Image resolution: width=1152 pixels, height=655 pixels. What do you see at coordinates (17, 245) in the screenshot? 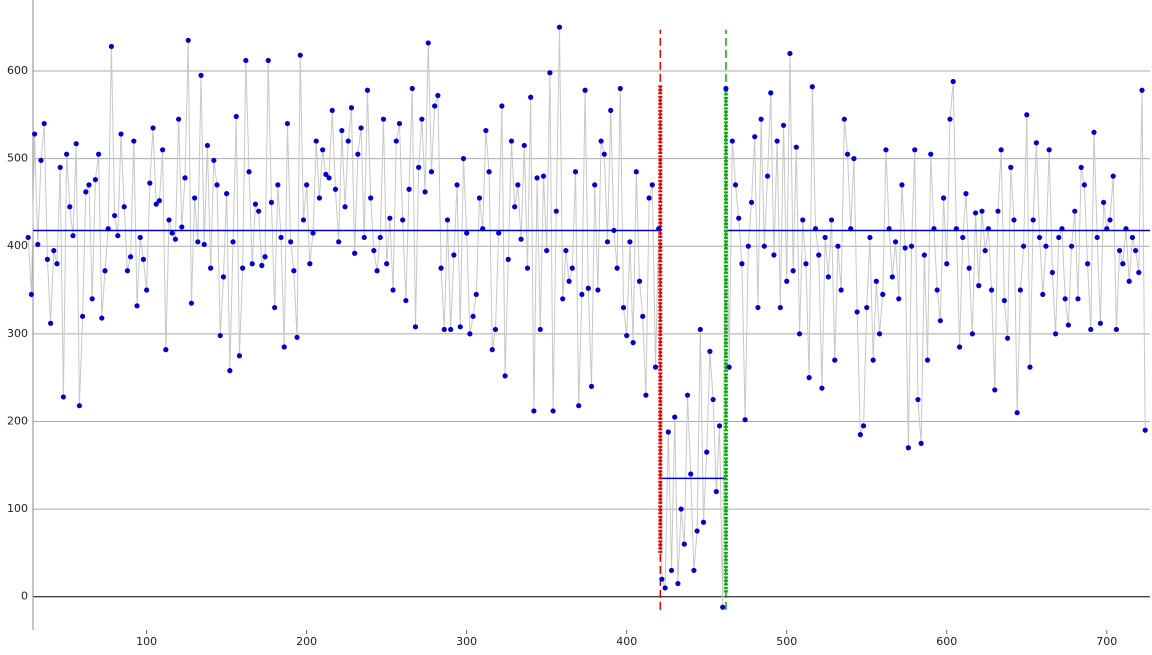
I see `y-tick-label: 400` at bounding box center [17, 245].